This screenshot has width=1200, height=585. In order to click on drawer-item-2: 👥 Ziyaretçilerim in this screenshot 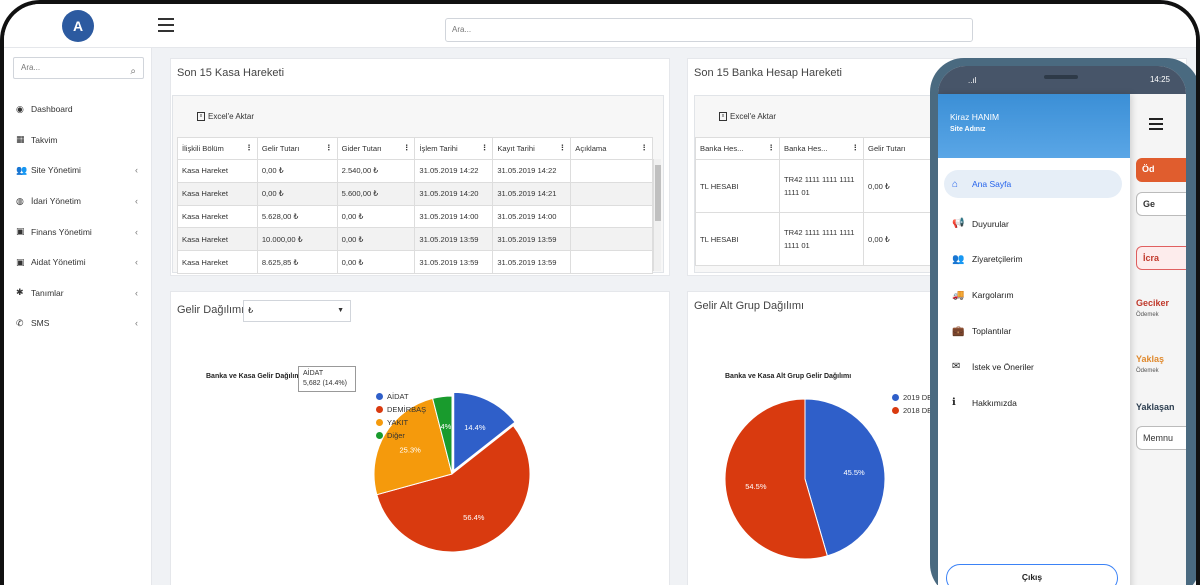, I will do `click(1033, 260)`.